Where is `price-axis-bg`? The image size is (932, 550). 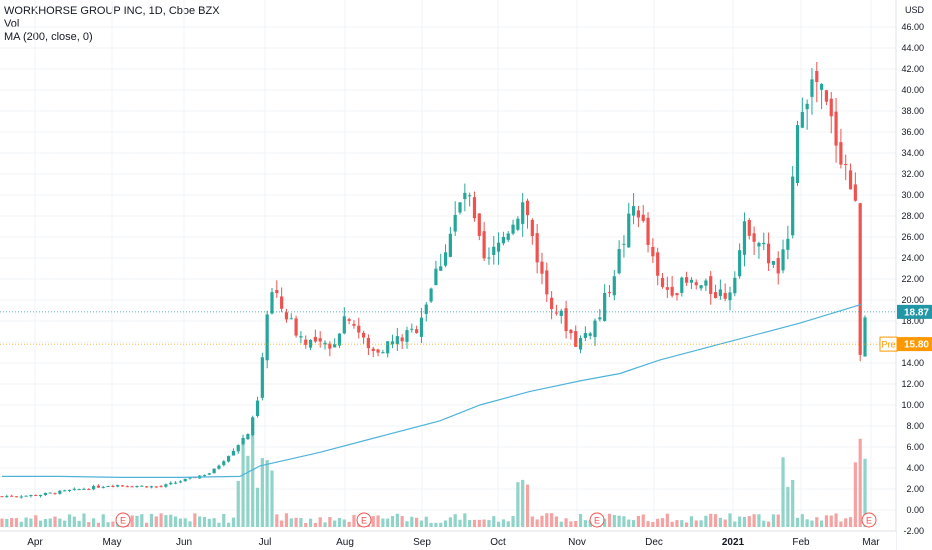
price-axis-bg is located at coordinates (914, 275).